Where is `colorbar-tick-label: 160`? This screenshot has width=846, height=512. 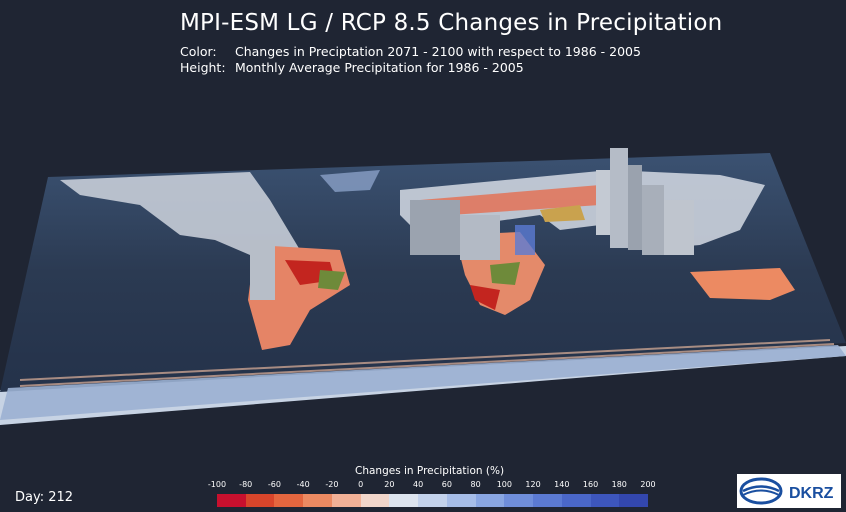
colorbar-tick-label: 160 is located at coordinates (590, 484).